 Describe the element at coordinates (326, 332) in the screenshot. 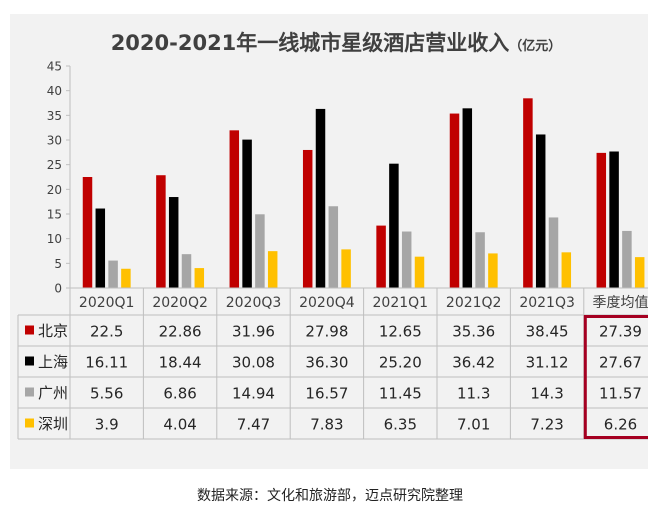

I see `data-label: 27.98` at that location.